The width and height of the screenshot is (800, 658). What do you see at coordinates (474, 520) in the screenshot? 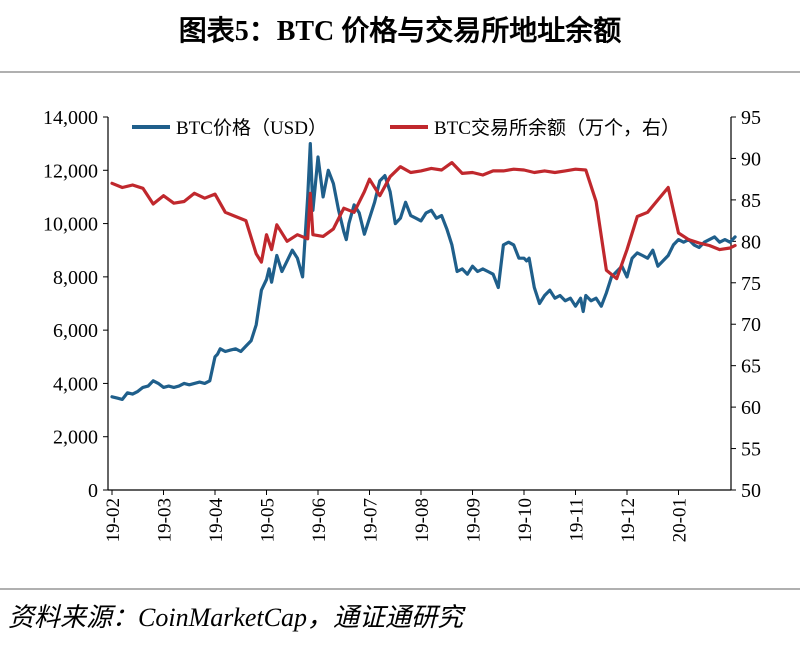
I see `x-tick-label: 19-09` at bounding box center [474, 520].